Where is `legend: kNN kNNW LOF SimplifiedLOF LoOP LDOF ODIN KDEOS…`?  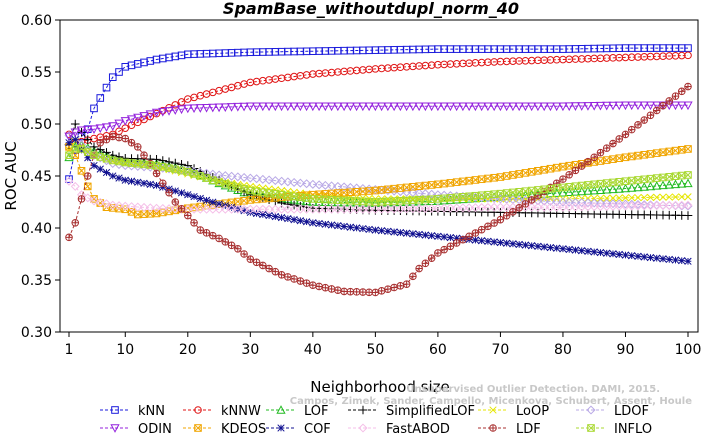 legend: kNN kNNW LOF SimplifiedLOF LoOP LDOF ODIN KDEOS… is located at coordinates (376, 419).